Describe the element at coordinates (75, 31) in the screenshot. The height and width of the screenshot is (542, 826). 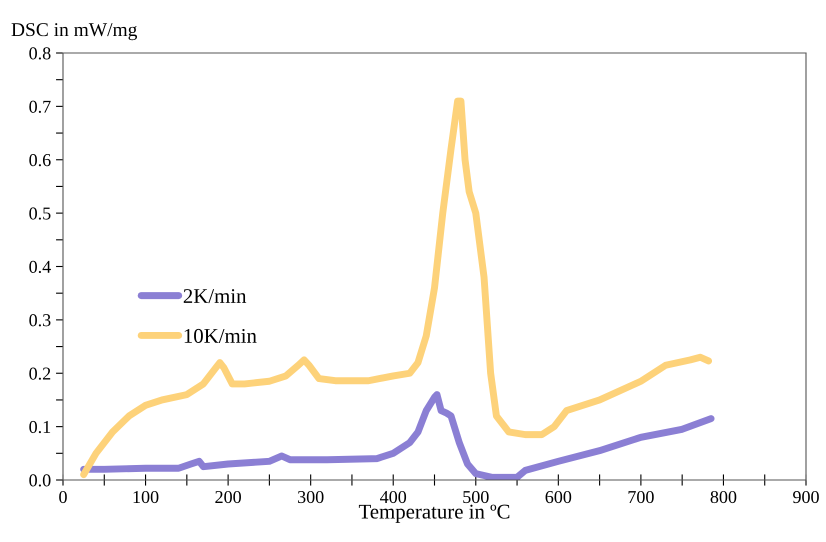
I see `y-axis-title: DSC in mW/mg` at that location.